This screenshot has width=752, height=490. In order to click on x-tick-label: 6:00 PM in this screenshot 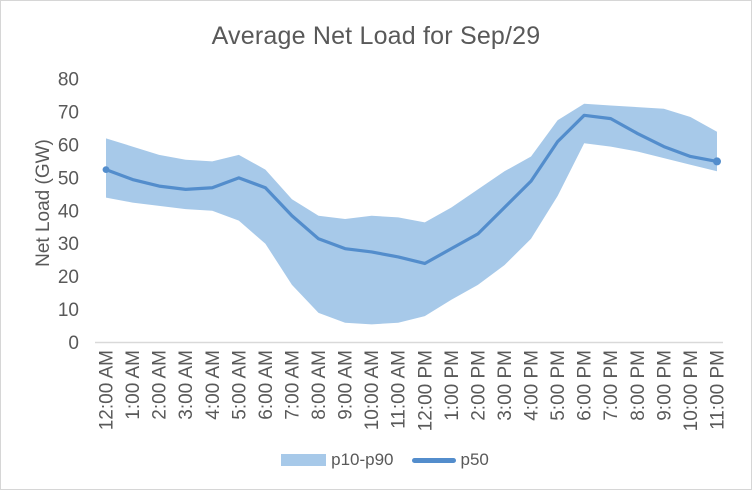, I will do `click(585, 385)`.